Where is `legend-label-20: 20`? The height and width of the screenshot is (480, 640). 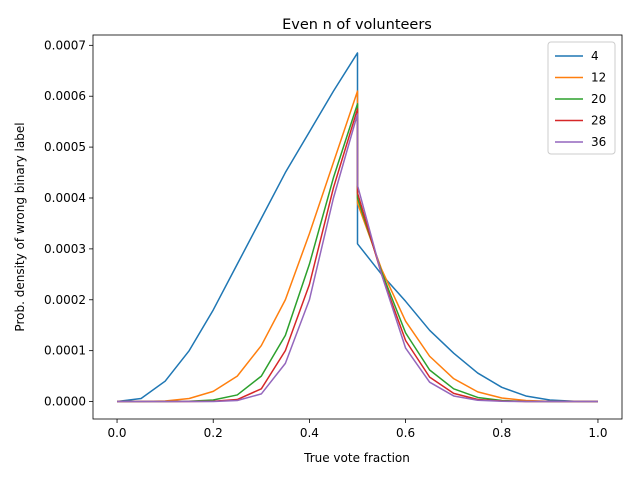
legend-label-20: 20 is located at coordinates (598, 99).